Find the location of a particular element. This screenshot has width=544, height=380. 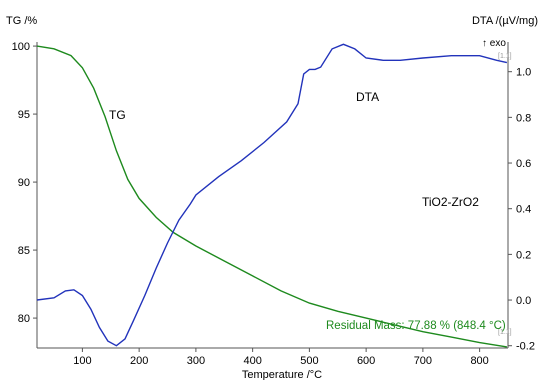

left-tick-label: 95 is located at coordinates (24, 115).